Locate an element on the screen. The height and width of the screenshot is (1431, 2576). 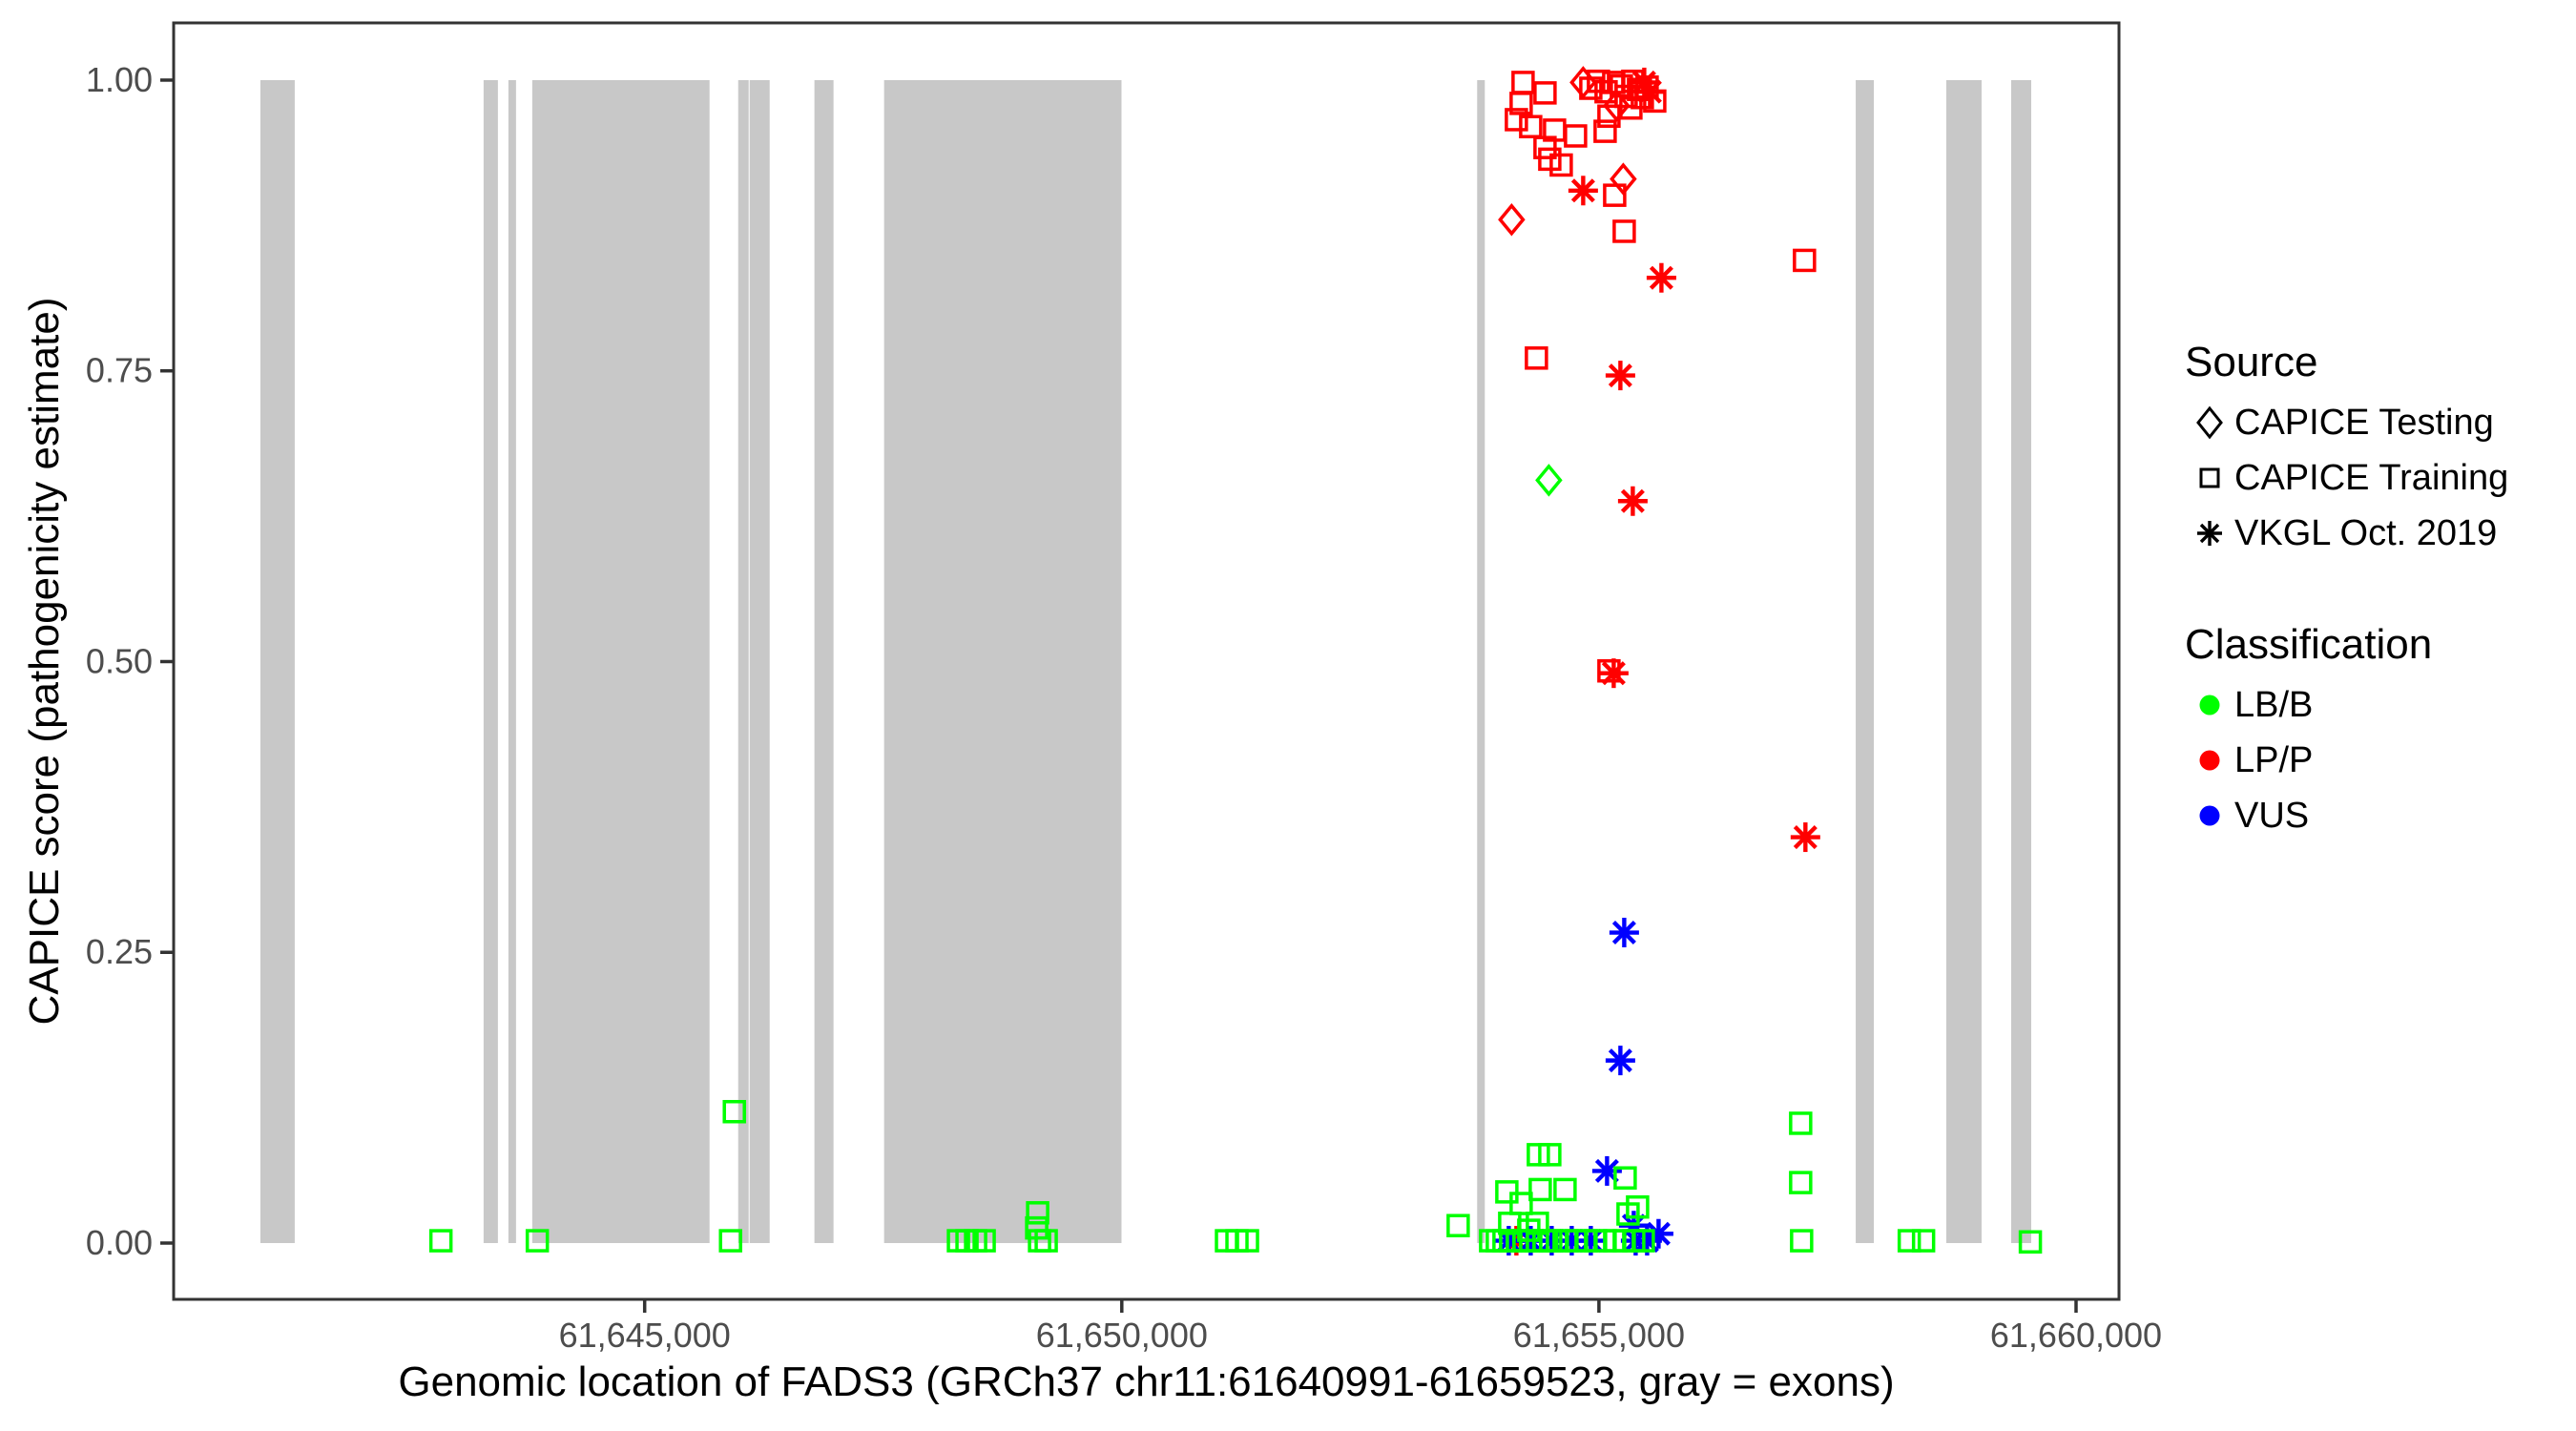
red-dot-icon is located at coordinates (2209, 760).